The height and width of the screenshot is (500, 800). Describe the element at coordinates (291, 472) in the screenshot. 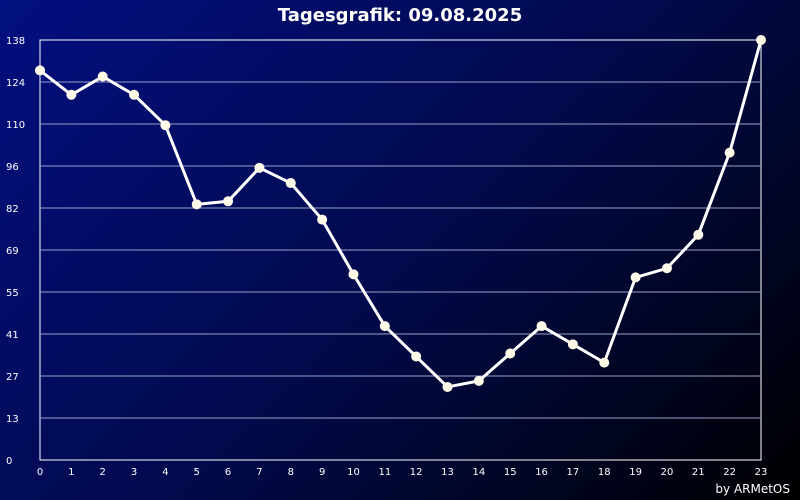

I see `x-tick-label: 8` at that location.